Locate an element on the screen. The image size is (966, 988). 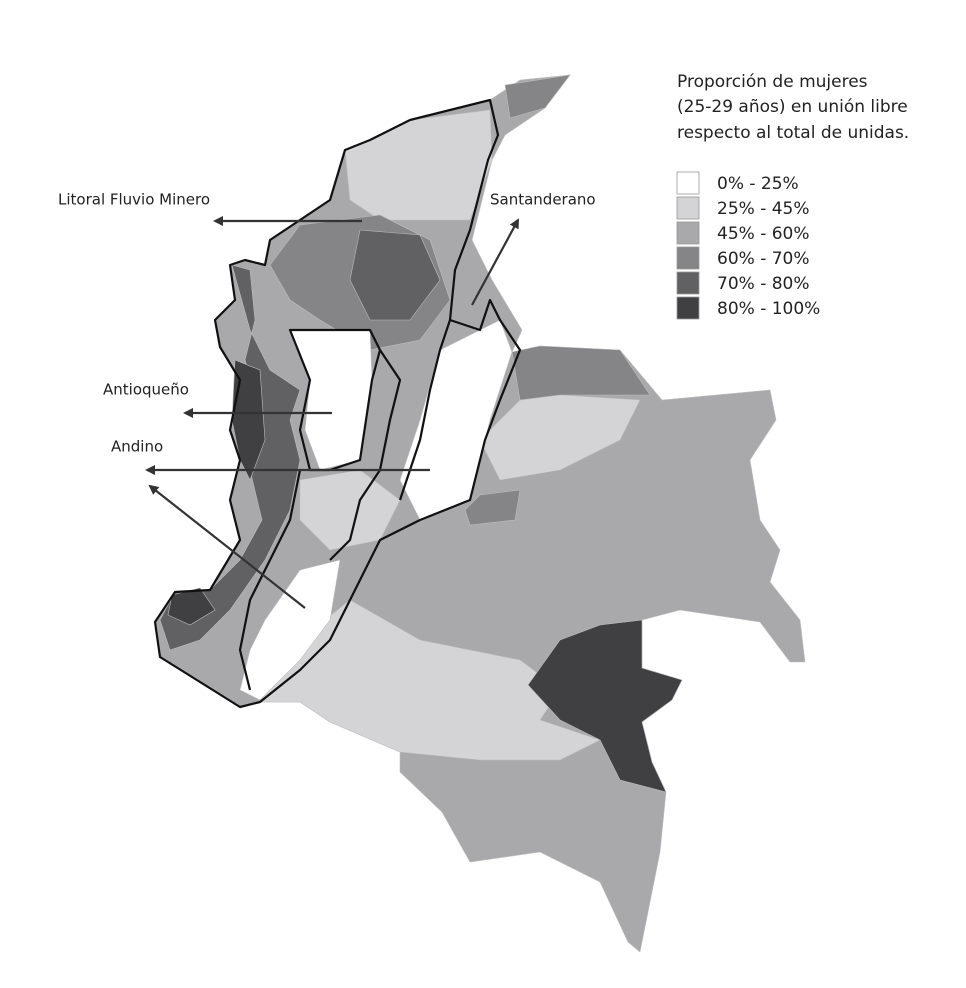
legend-label: 60% - 70% is located at coordinates (763, 259).